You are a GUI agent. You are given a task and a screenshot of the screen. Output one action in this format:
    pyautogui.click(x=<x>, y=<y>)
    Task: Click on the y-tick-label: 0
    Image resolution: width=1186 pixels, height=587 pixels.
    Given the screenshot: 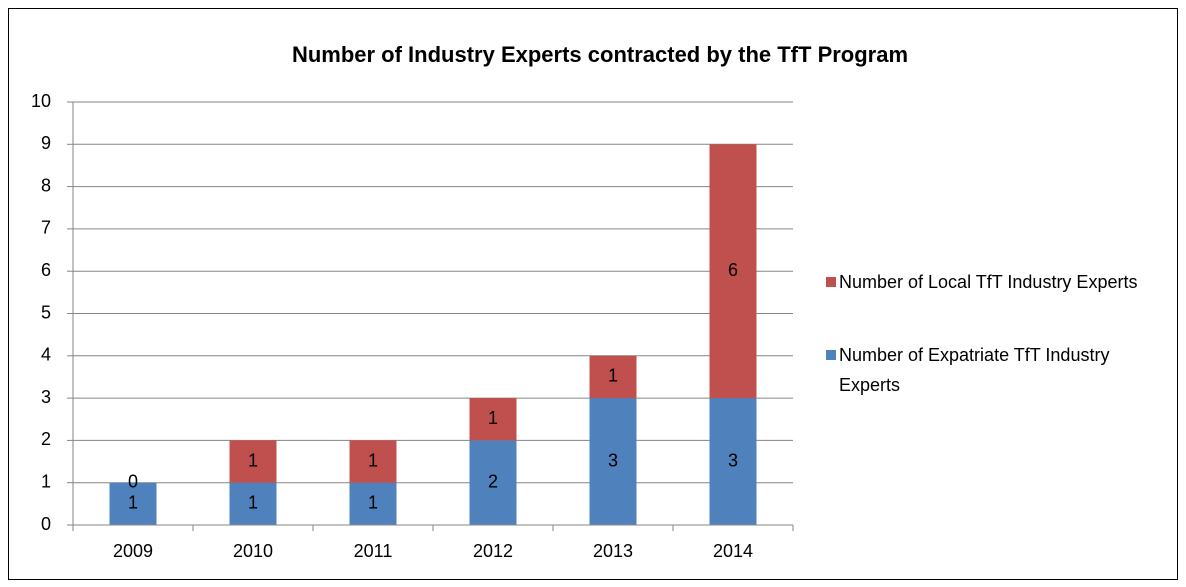 What is the action you would take?
    pyautogui.click(x=46, y=524)
    